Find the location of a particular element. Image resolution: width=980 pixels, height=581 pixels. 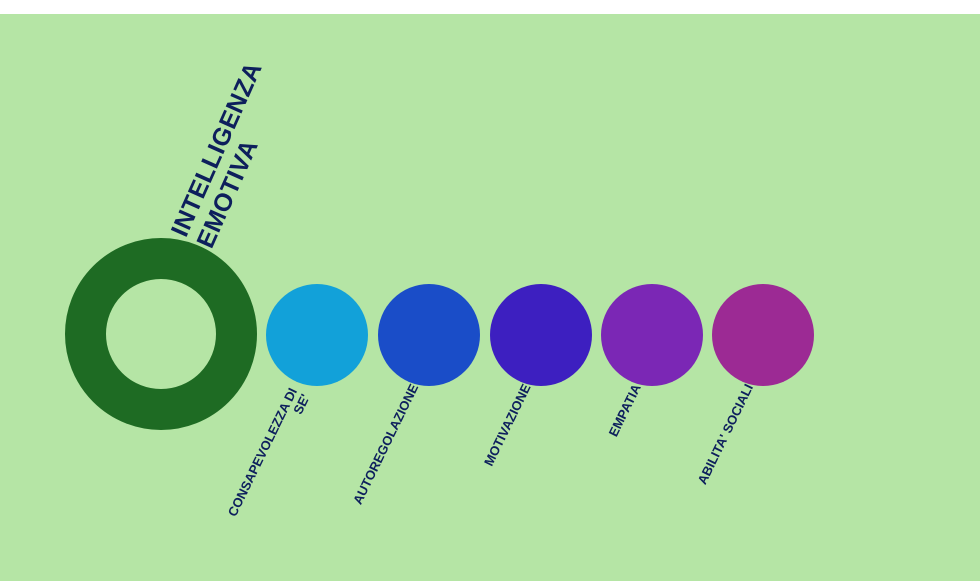

component-circle-empatia is located at coordinates (652, 335).